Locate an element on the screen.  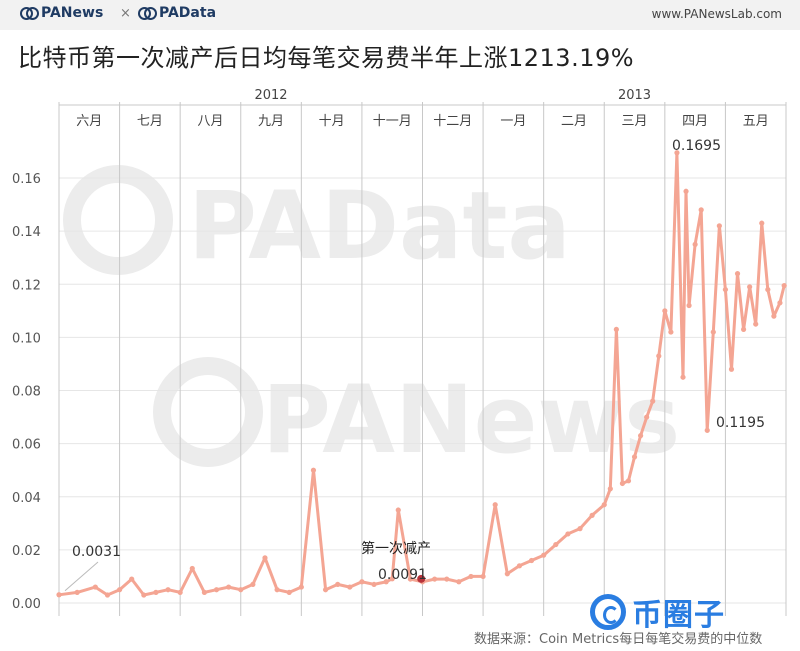
y-tick-label: 0.06 is located at coordinates (26, 445).